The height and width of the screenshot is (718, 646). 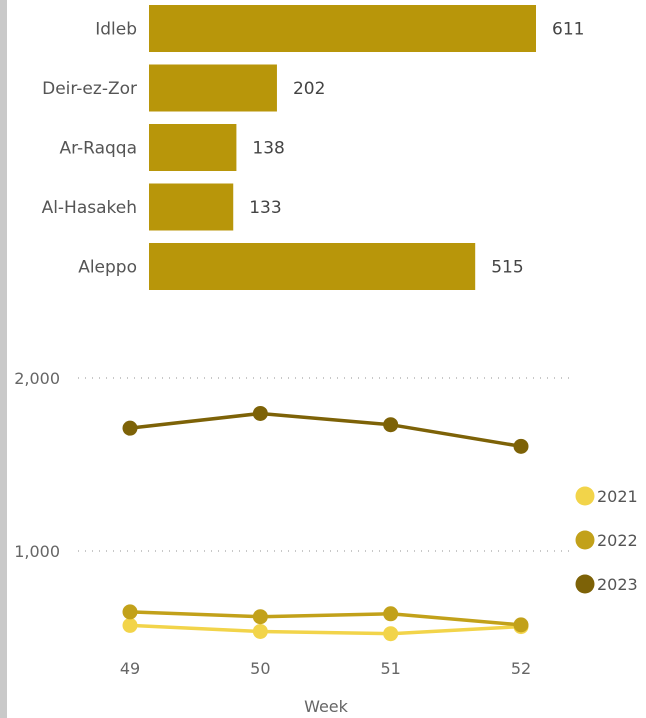 I want to click on category-label-al-hasakeh: Al-Hasakeh, so click(x=89, y=208).